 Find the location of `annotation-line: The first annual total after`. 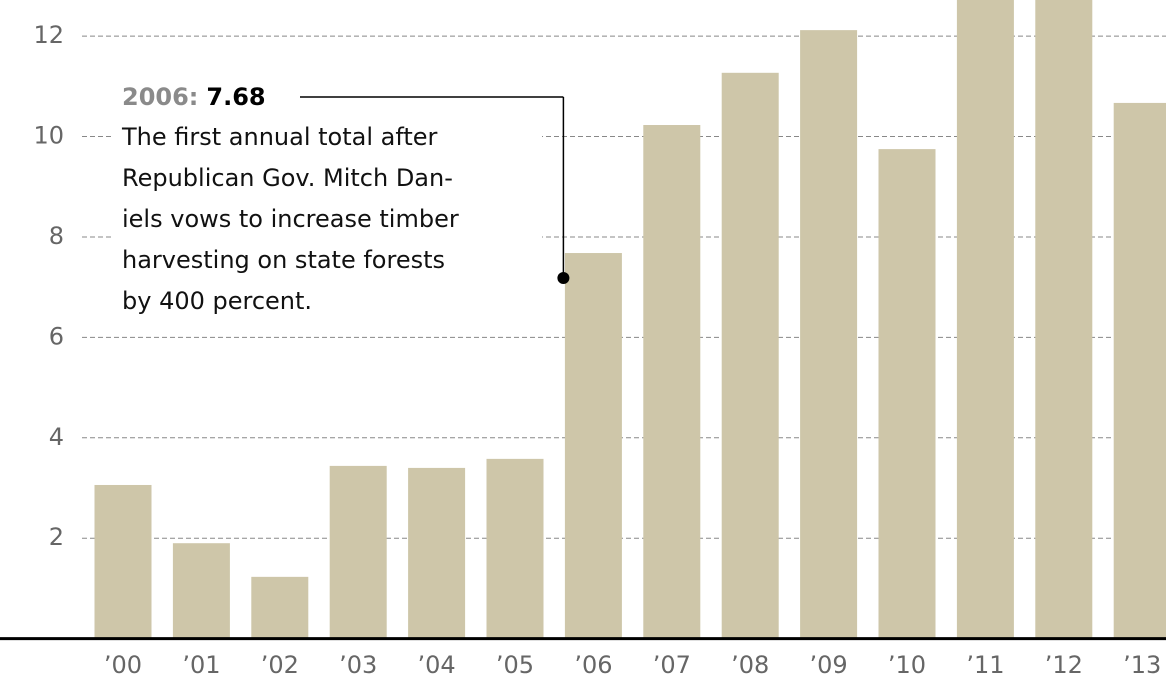

annotation-line: The first annual total after is located at coordinates (279, 137).